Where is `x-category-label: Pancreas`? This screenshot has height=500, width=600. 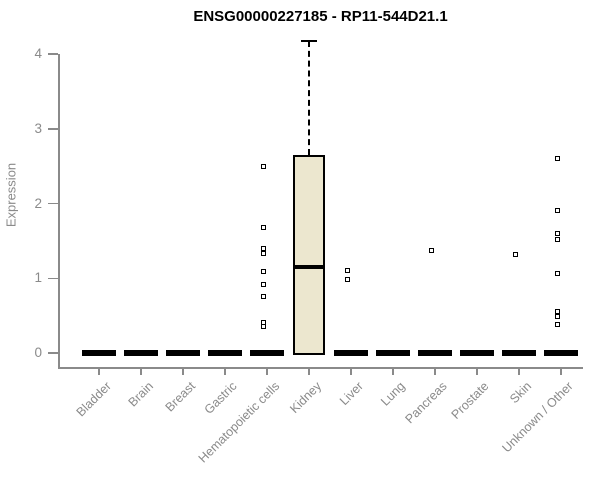
x-category-label: Pancreas is located at coordinates (426, 403).